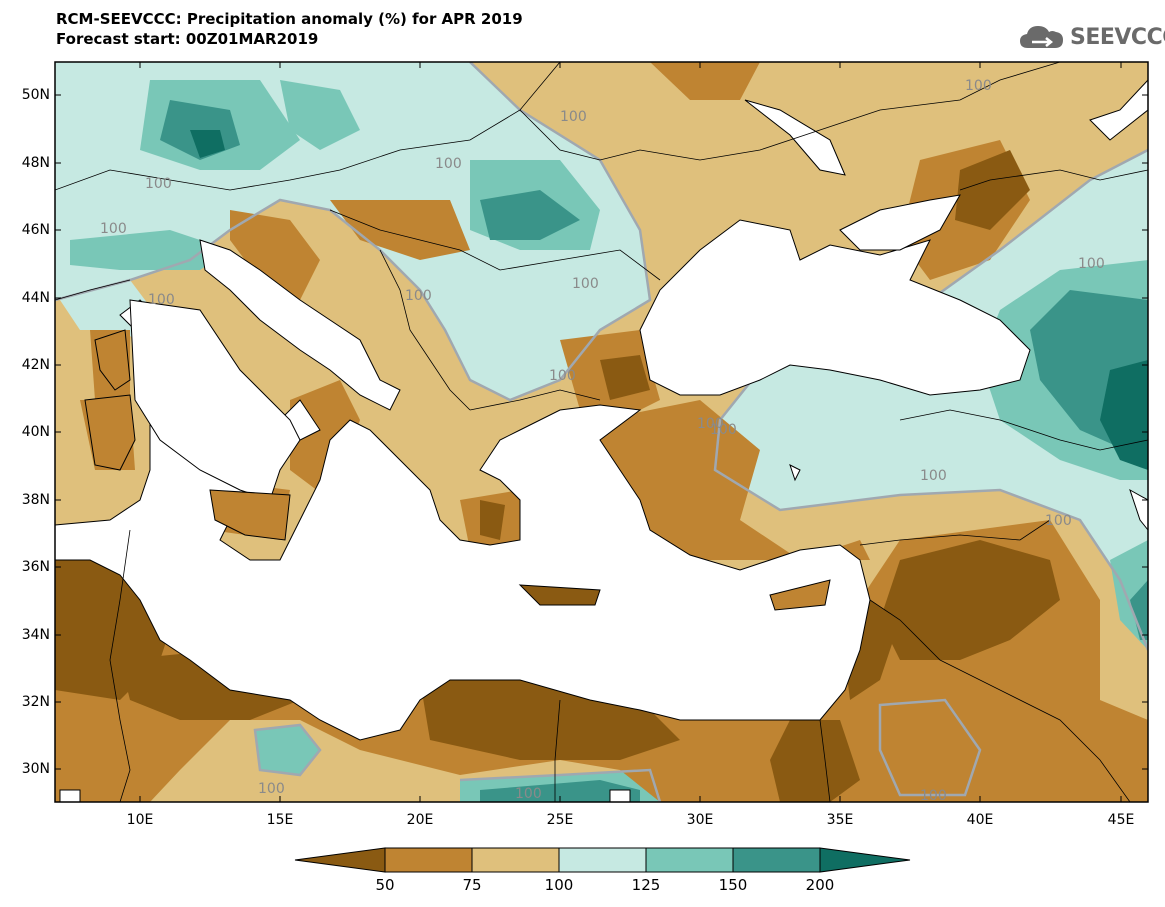 The width and height of the screenshot is (1165, 907). I want to click on colorbar-label: 100, so click(559, 885).